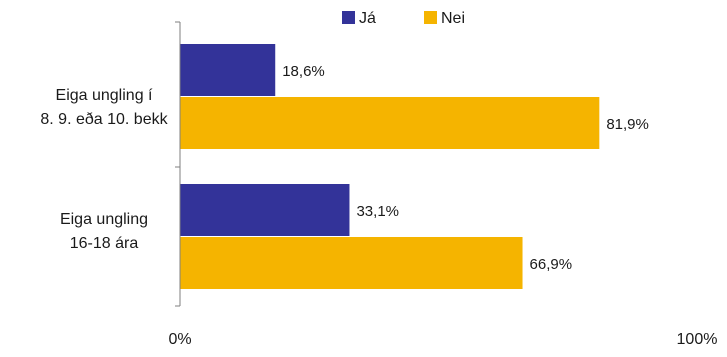 The height and width of the screenshot is (357, 727). I want to click on x-tick-label: 100%, so click(697, 339).